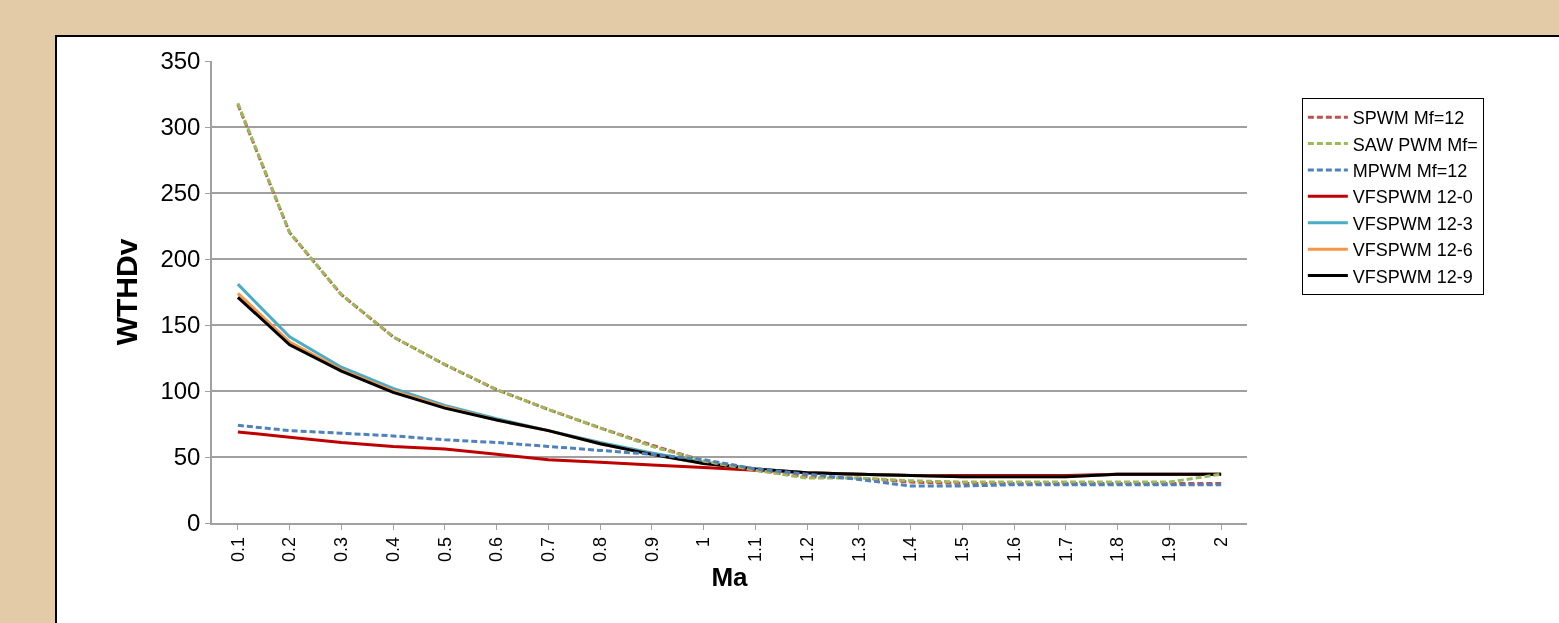 The image size is (1559, 623). I want to click on legend-label: VFSPWM 12-0, so click(1412, 197).